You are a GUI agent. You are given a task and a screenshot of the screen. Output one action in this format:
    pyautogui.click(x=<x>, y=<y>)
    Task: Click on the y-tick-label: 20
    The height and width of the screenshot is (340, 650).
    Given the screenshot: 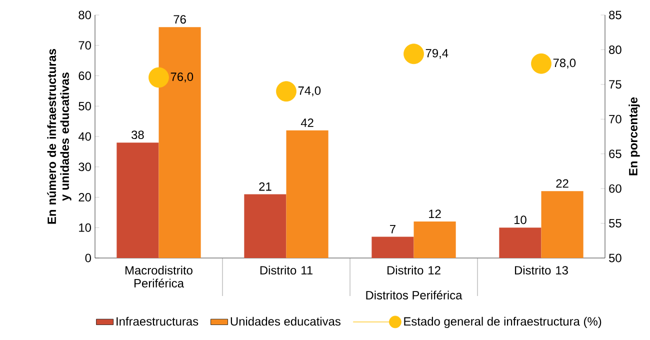 What is the action you would take?
    pyautogui.click(x=85, y=197)
    